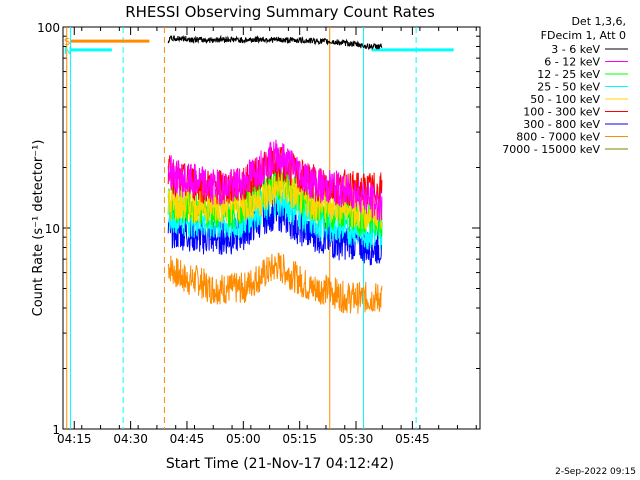 The image size is (640, 480). Describe the element at coordinates (551, 149) in the screenshot. I see `legend-label: 7000 - 15000 keV` at that location.